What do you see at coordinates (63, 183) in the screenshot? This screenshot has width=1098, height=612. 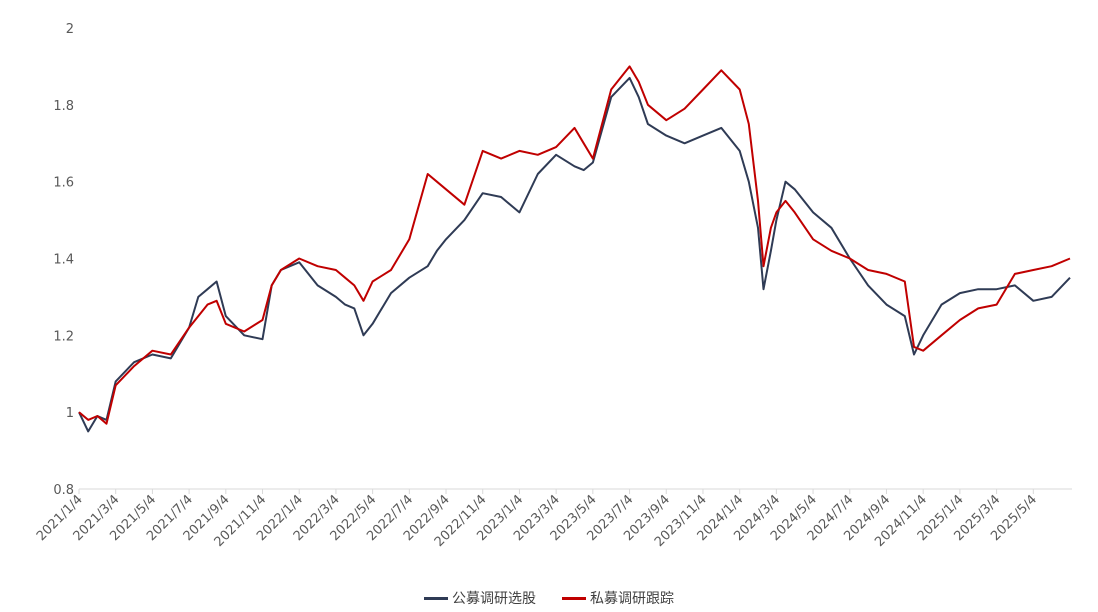 I see `y-tick-label: 1.6` at bounding box center [63, 183].